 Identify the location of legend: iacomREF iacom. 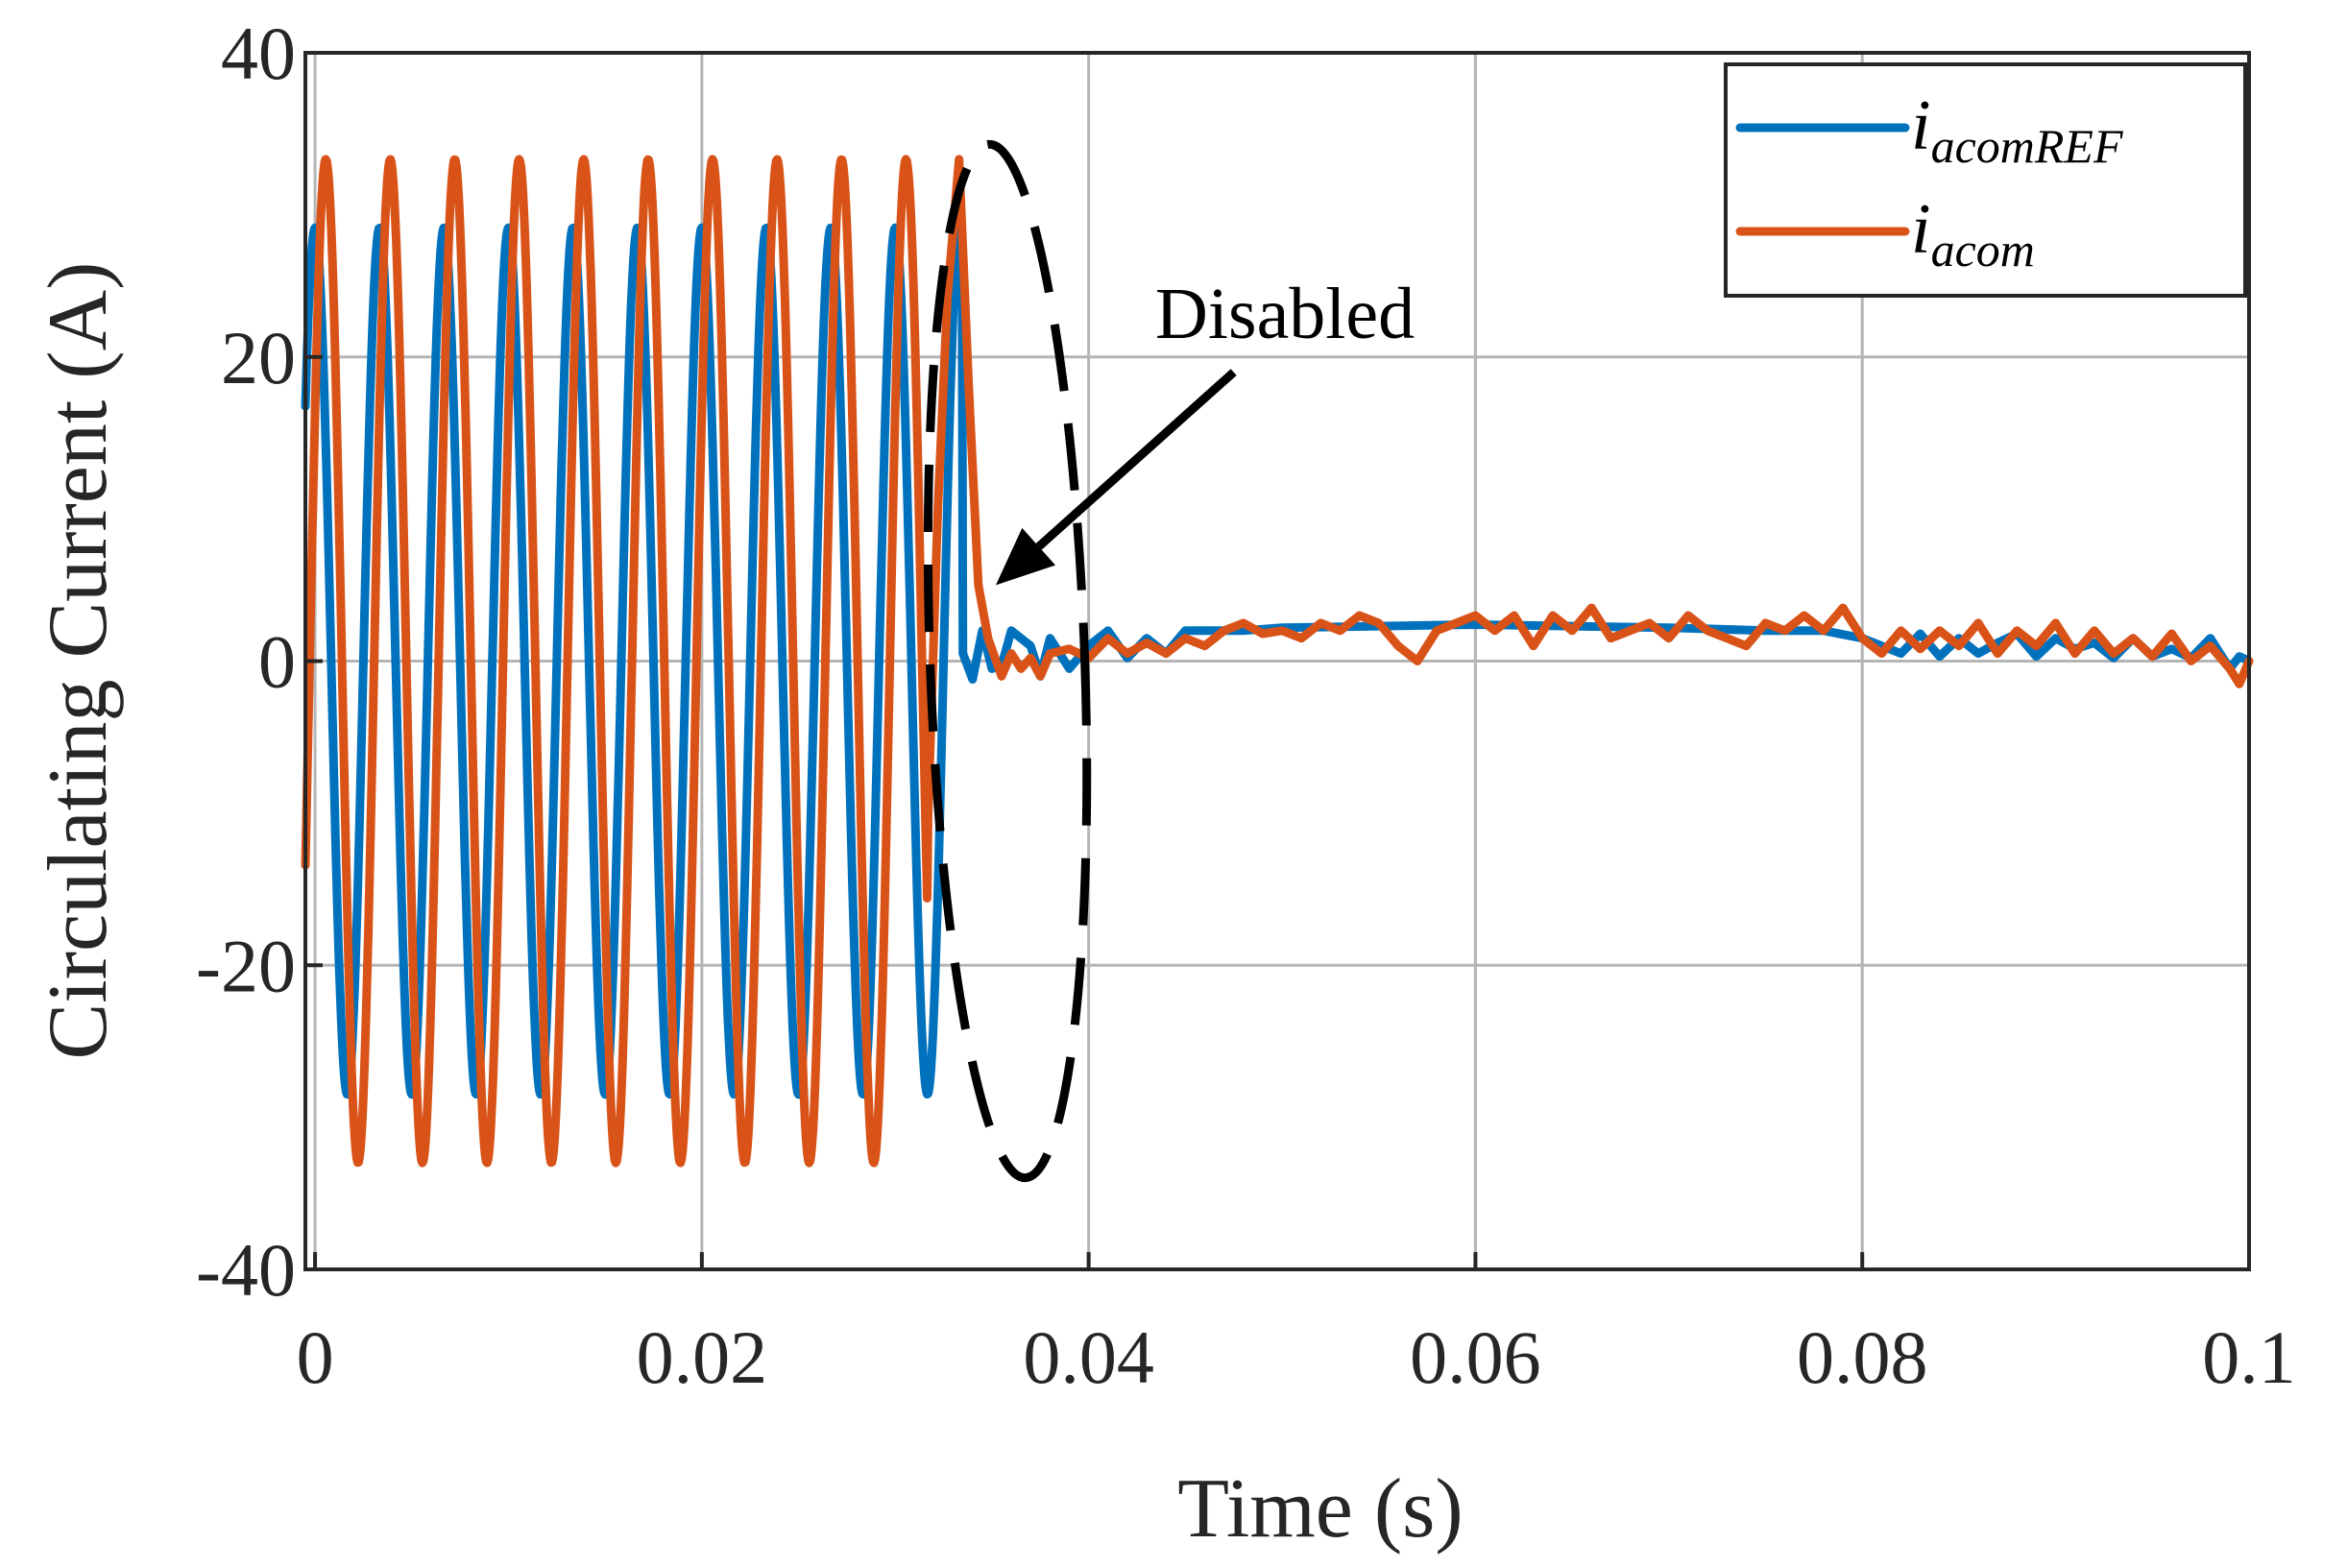
(1985, 180).